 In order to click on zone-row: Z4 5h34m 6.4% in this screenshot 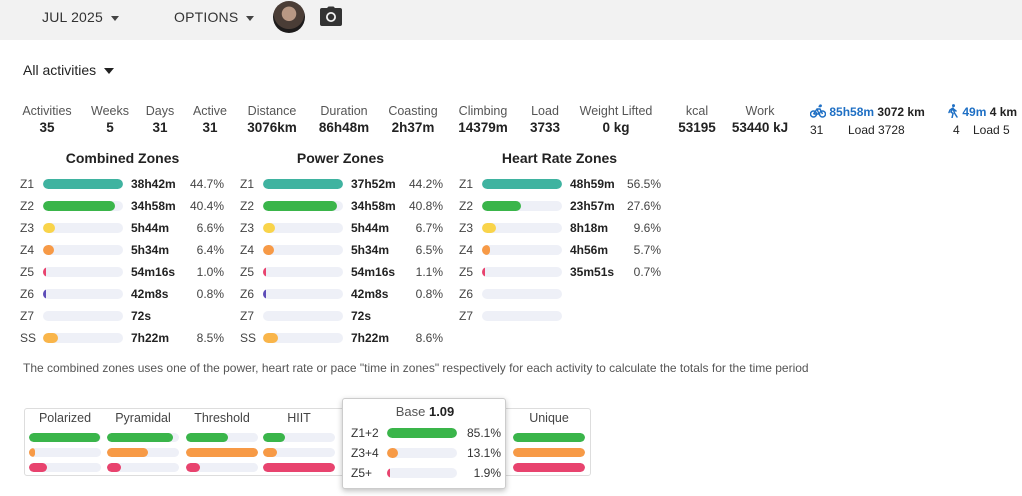, I will do `click(135, 250)`.